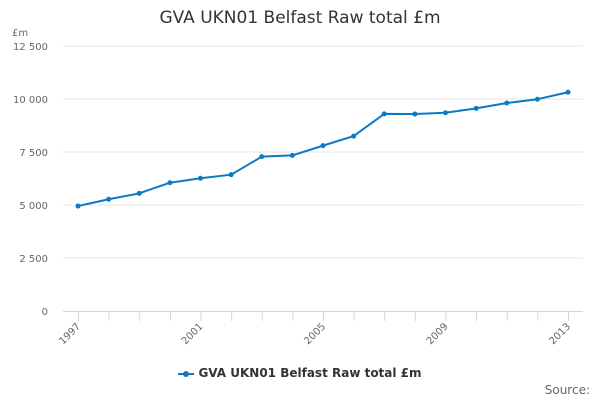  What do you see at coordinates (33, 153) in the screenshot?
I see `y-tick-label: 7 500` at bounding box center [33, 153].